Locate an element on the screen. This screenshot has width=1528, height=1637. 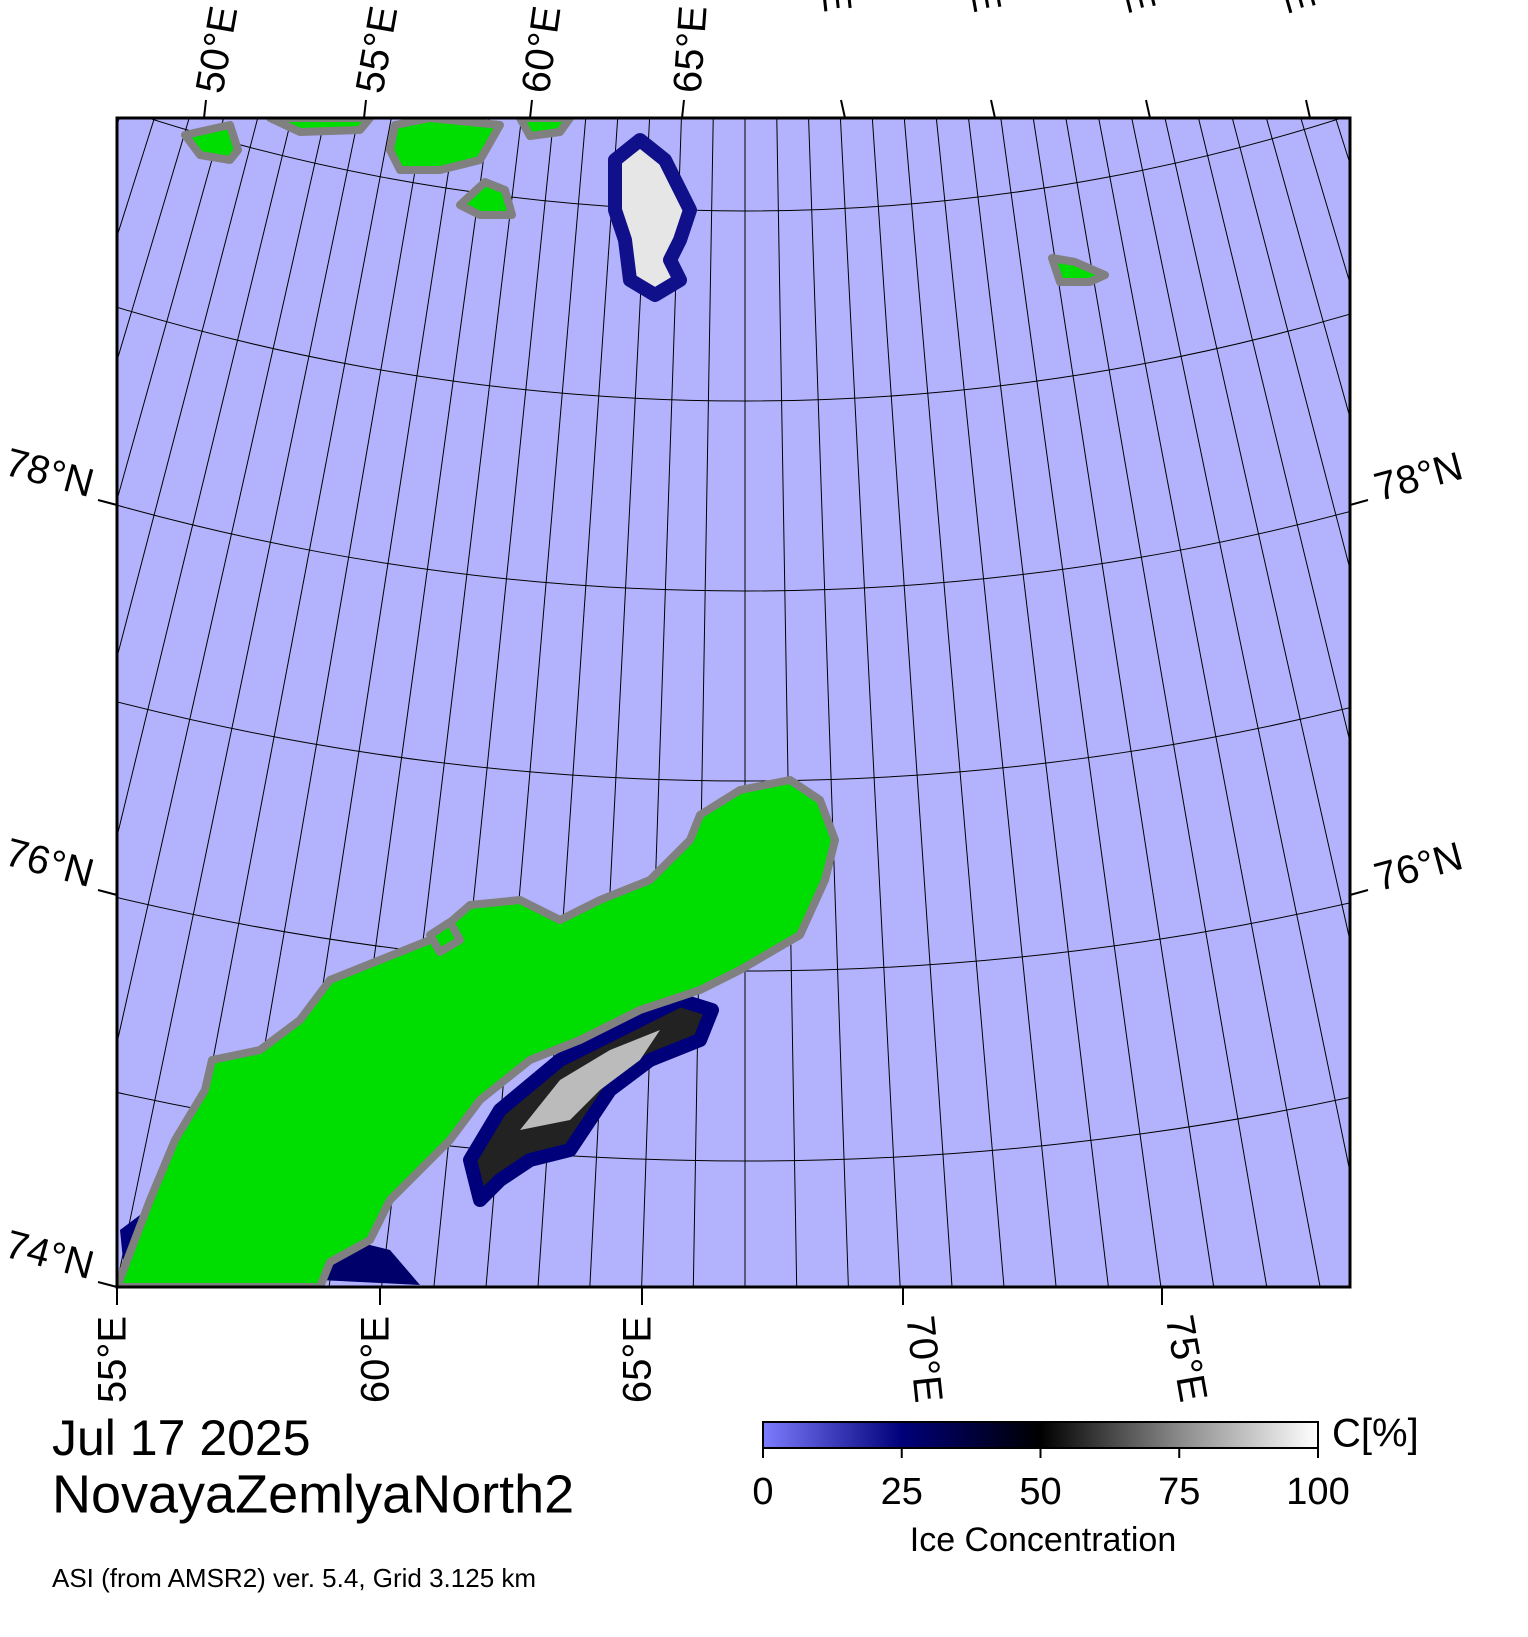
bottom-label: 55°E is located at coordinates (113, 1359).